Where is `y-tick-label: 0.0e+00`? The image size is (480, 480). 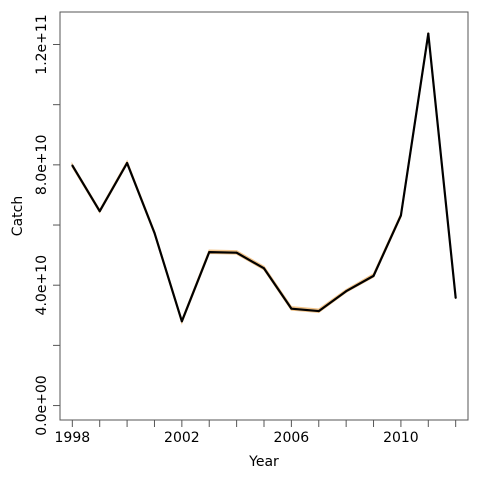
y-tick-label: 0.0e+00 is located at coordinates (42, 405).